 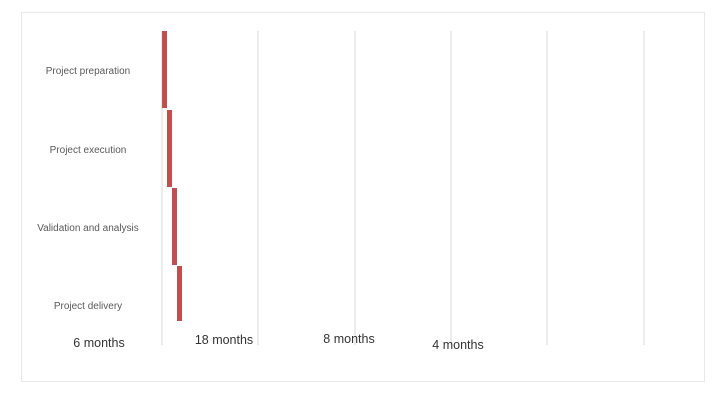 What do you see at coordinates (98, 343) in the screenshot?
I see `duration-label-0: 6 months` at bounding box center [98, 343].